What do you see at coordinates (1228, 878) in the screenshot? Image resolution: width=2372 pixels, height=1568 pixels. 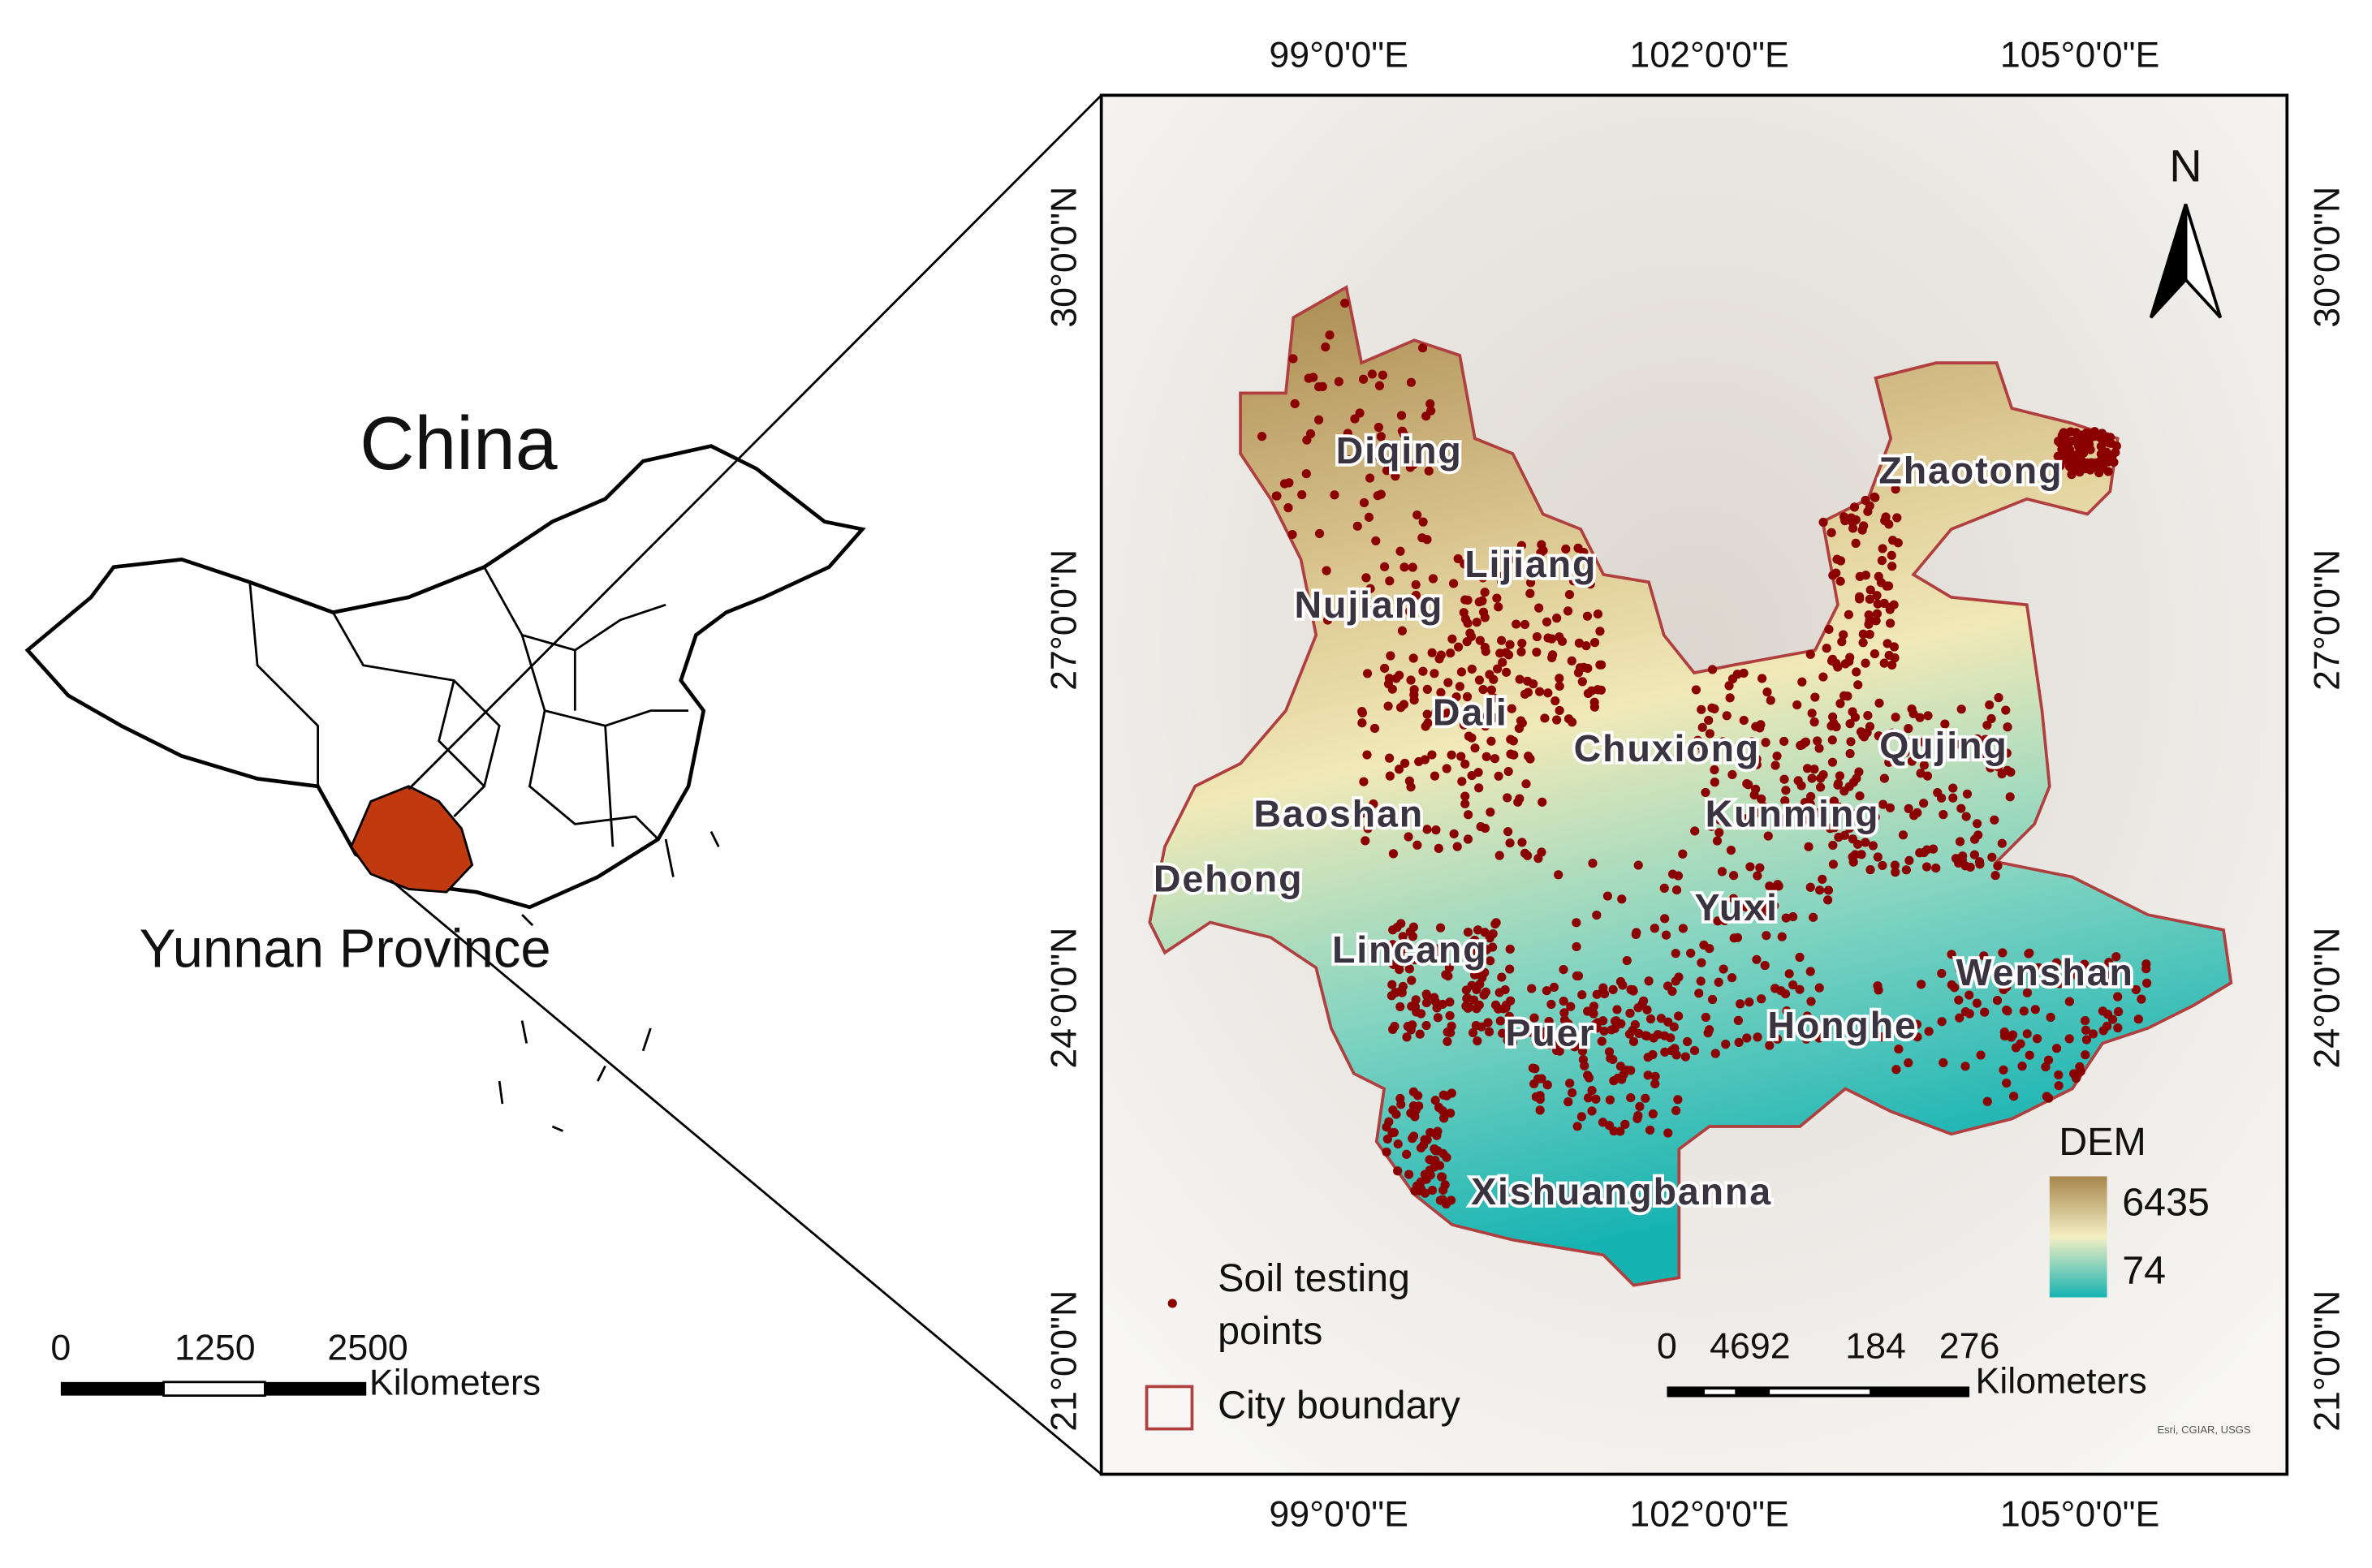 I see `city-label: Dehong` at bounding box center [1228, 878].